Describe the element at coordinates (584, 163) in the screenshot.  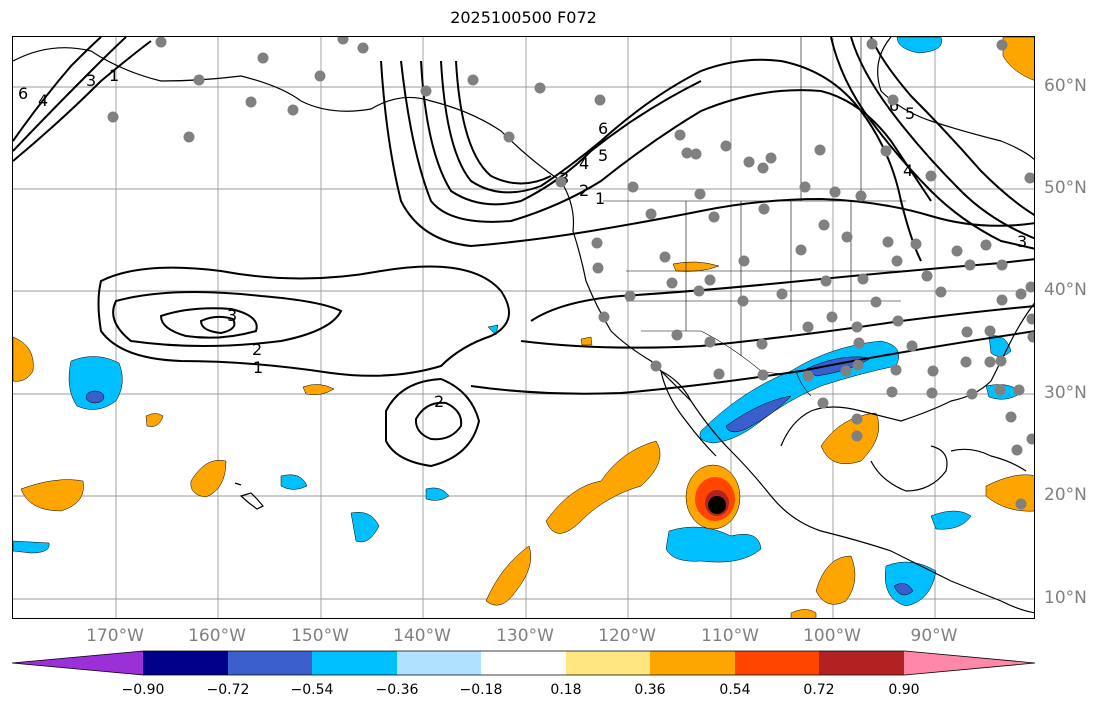
I see `contour-label: 4` at that location.